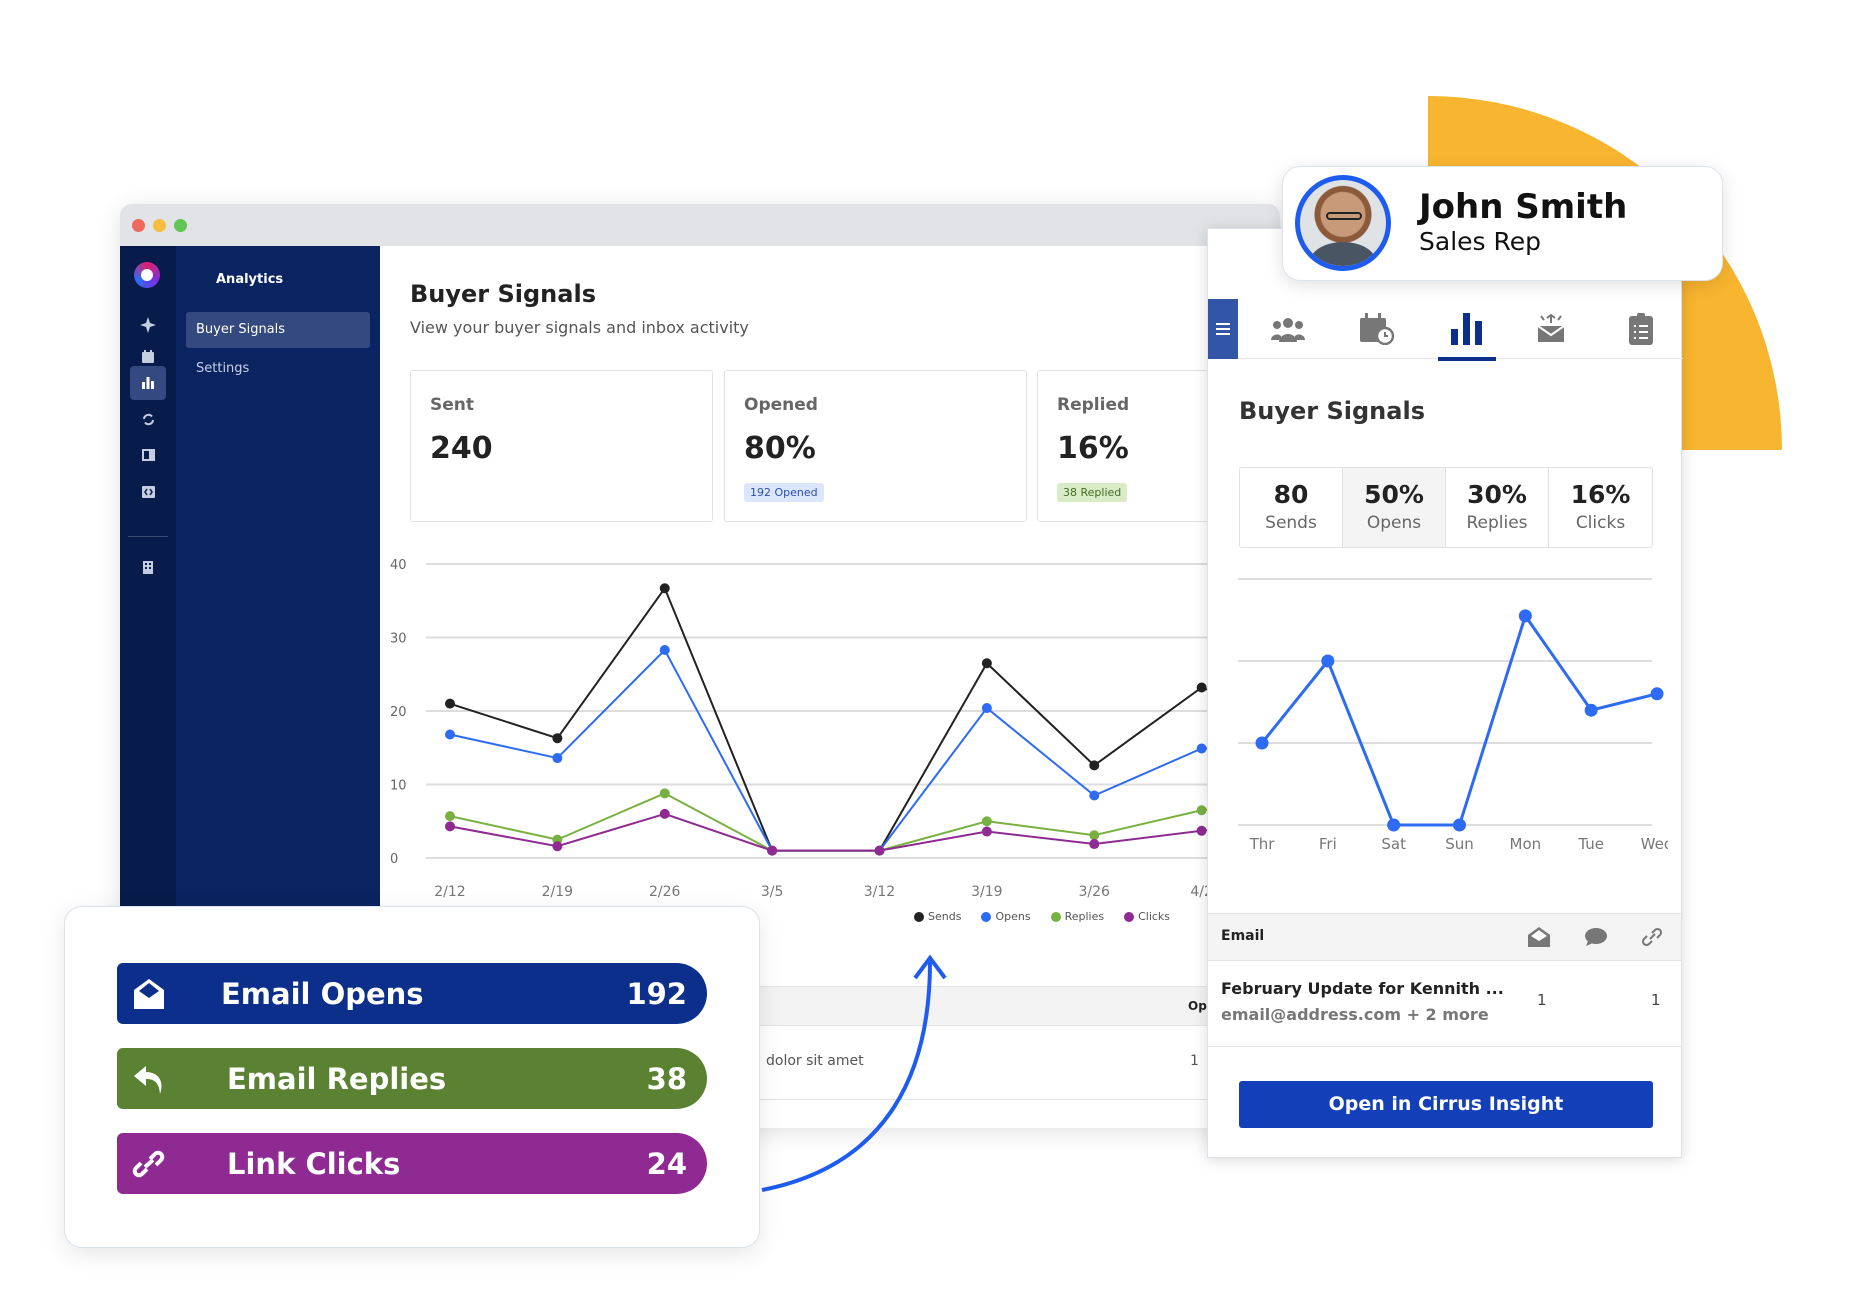 This screenshot has width=1876, height=1314. I want to click on cirrus-logo, so click(147, 275).